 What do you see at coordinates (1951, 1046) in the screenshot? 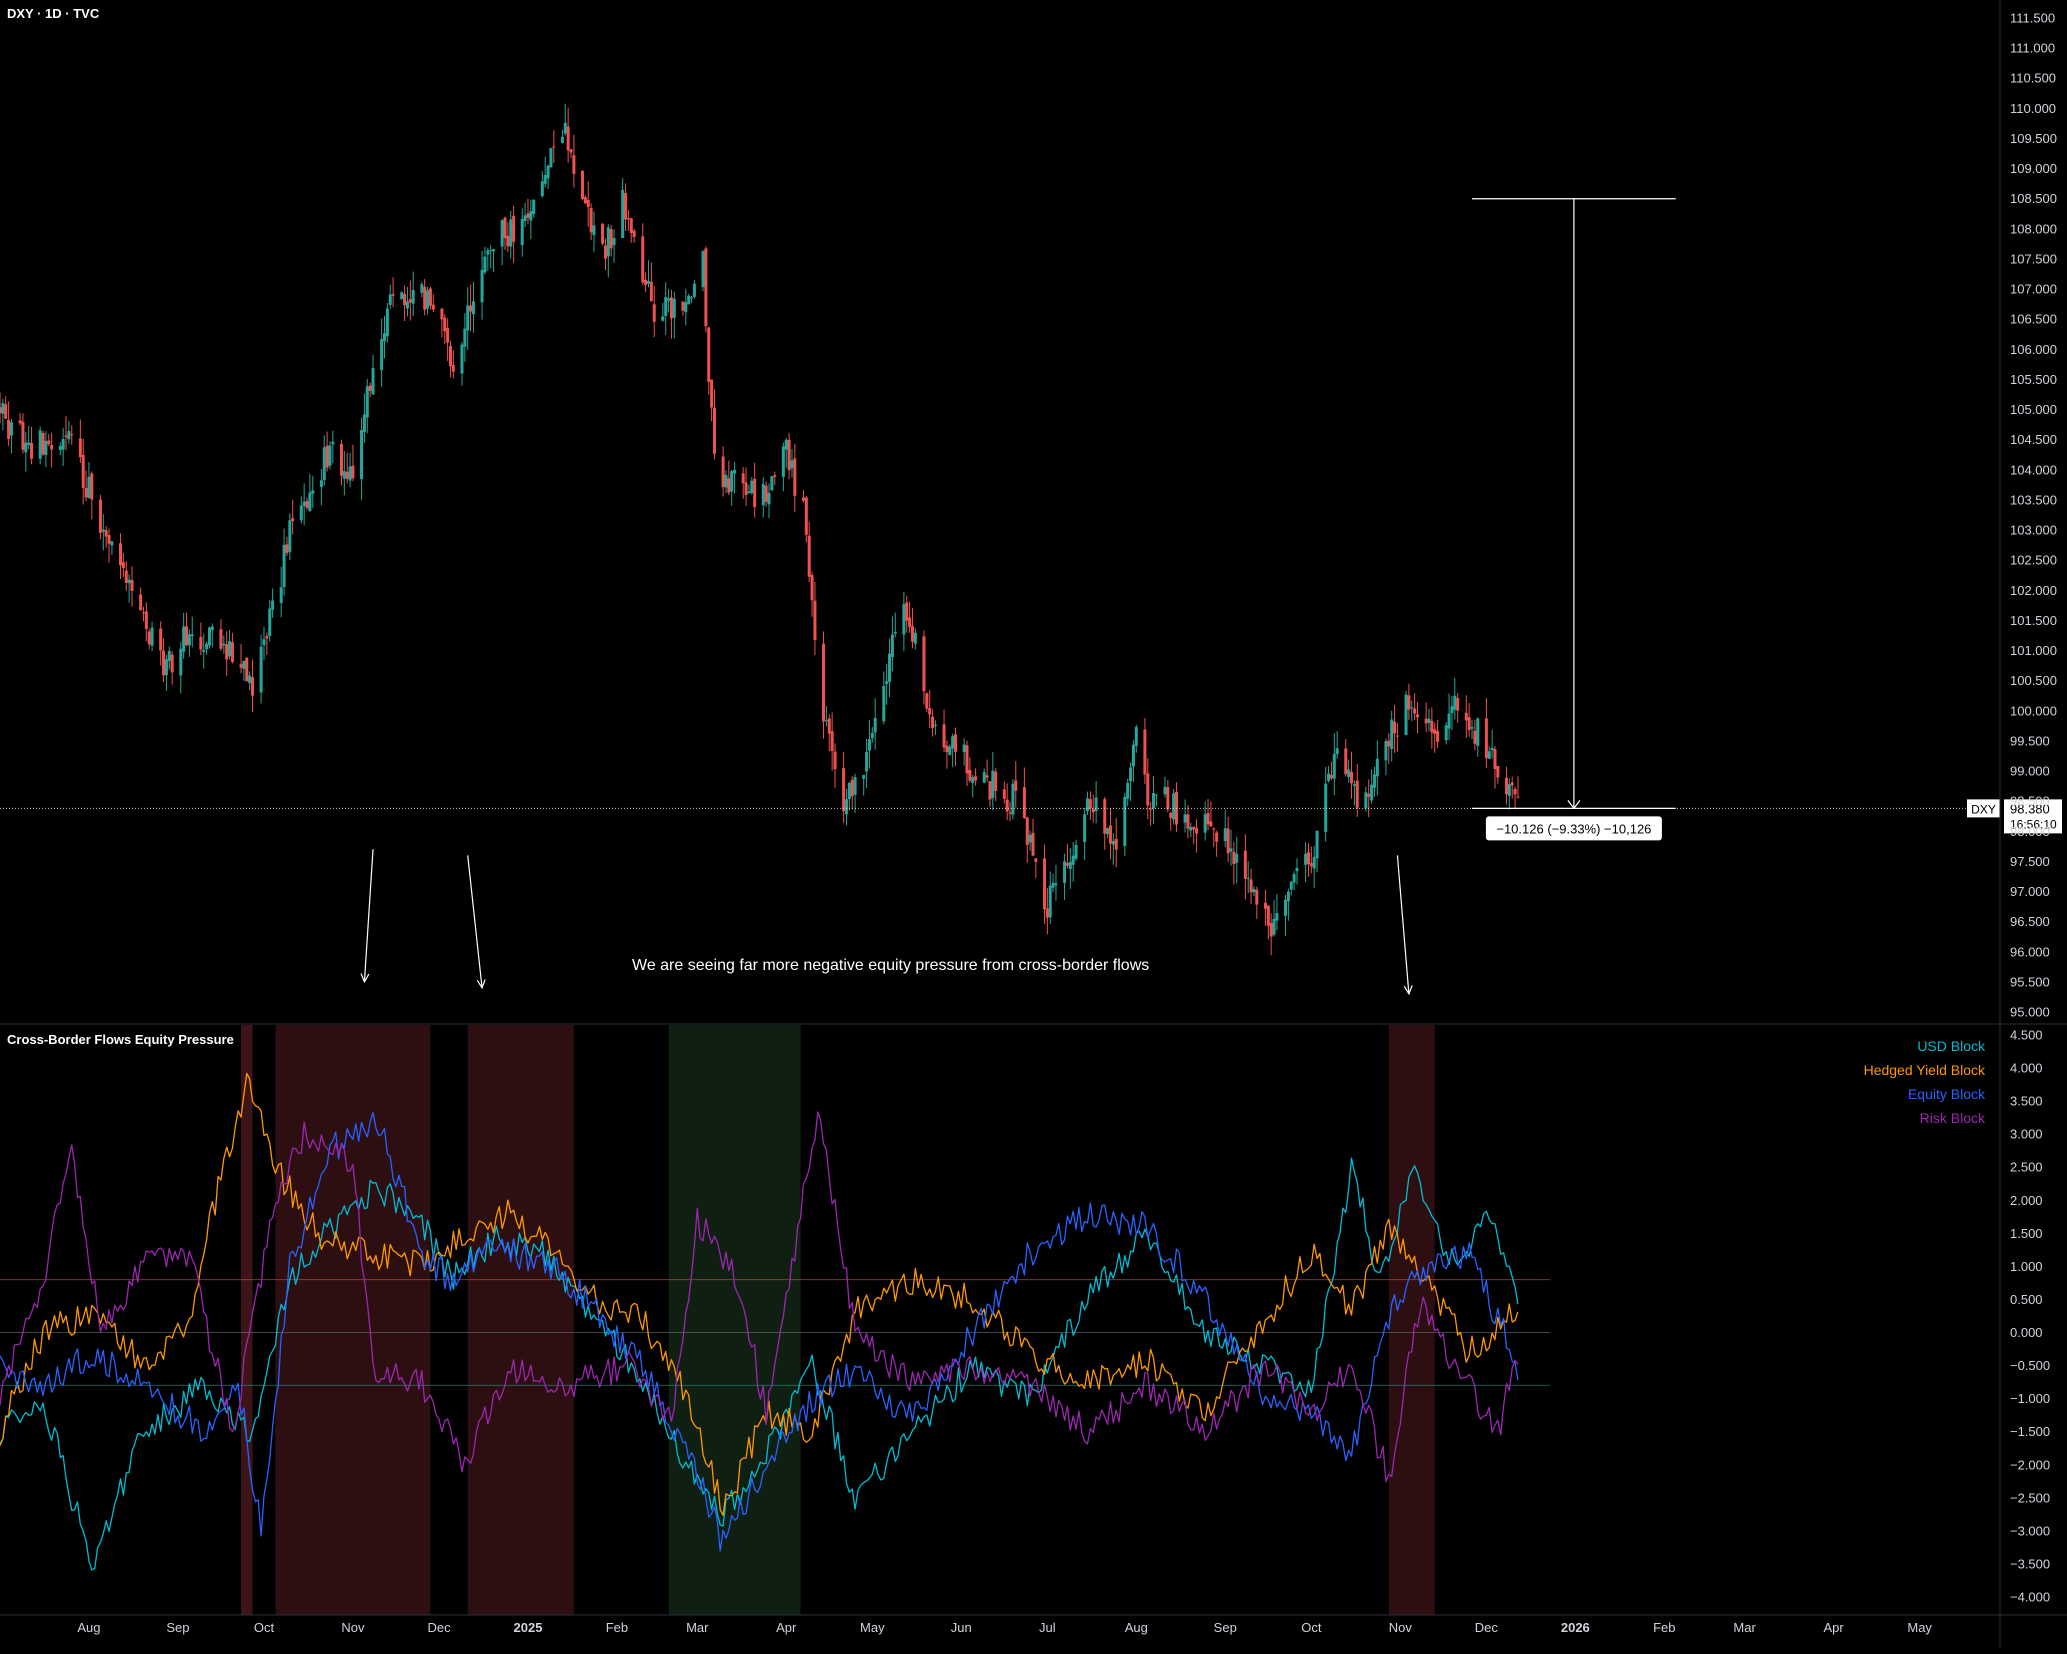
I see `legend-entry: USD Block` at bounding box center [1951, 1046].